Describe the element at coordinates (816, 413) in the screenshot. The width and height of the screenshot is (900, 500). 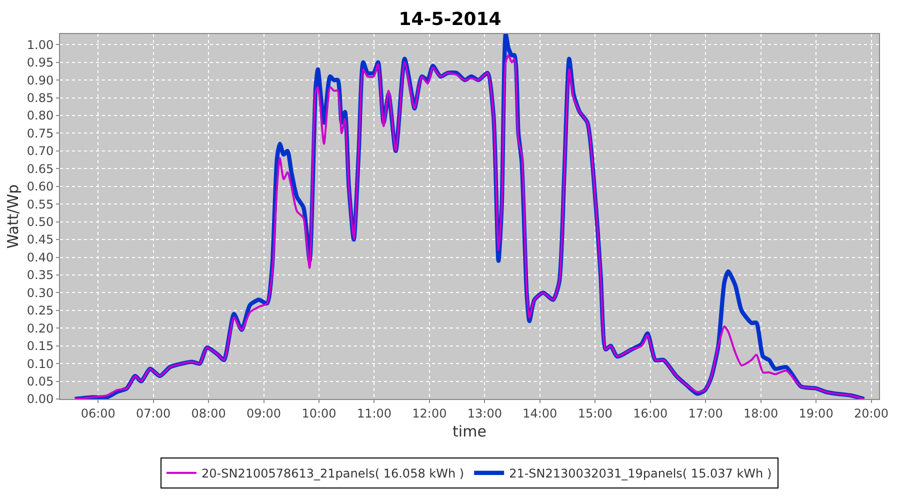
I see `x-tick-label: 19:00` at that location.